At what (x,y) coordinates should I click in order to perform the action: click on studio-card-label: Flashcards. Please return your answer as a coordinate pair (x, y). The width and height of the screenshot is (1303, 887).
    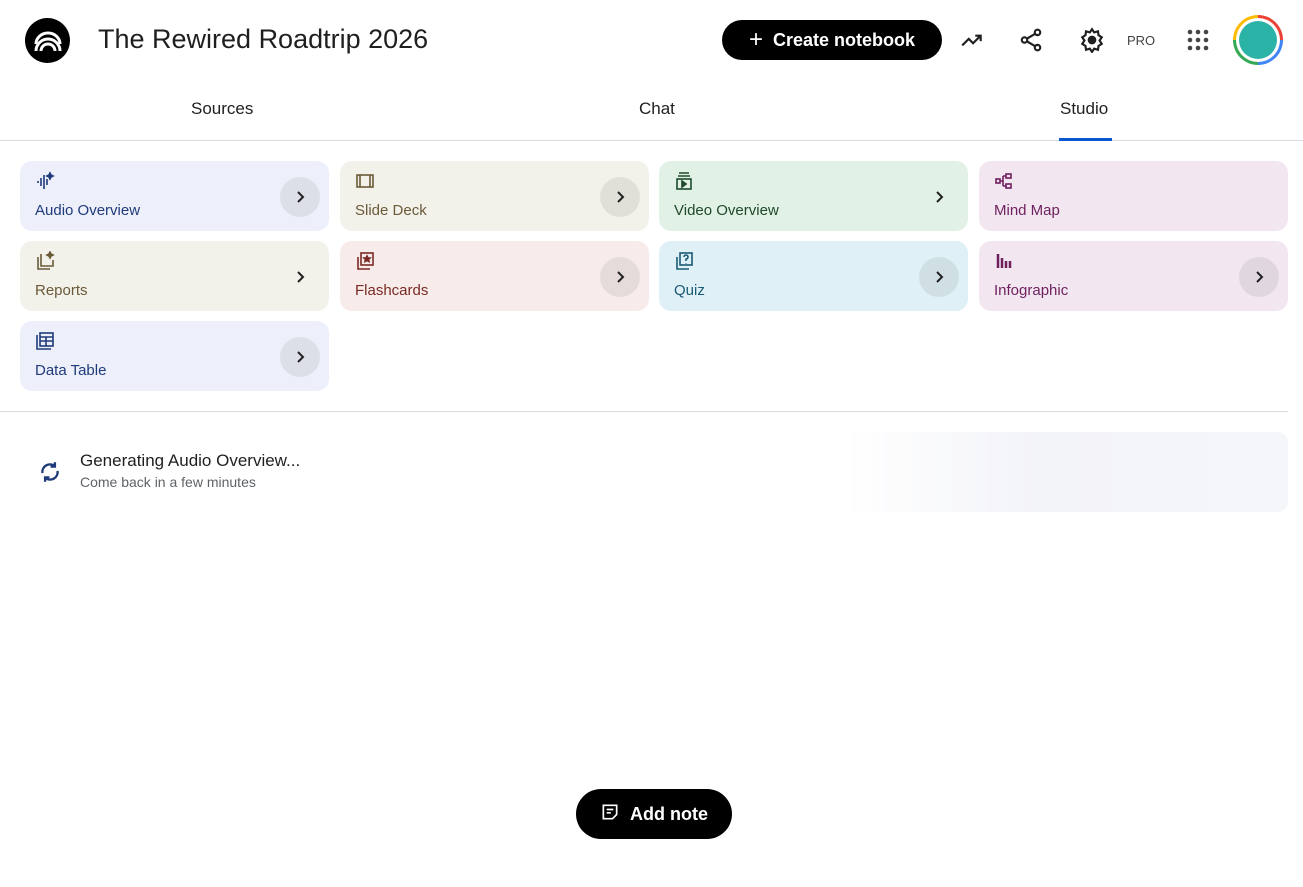
    Looking at the image, I should click on (392, 290).